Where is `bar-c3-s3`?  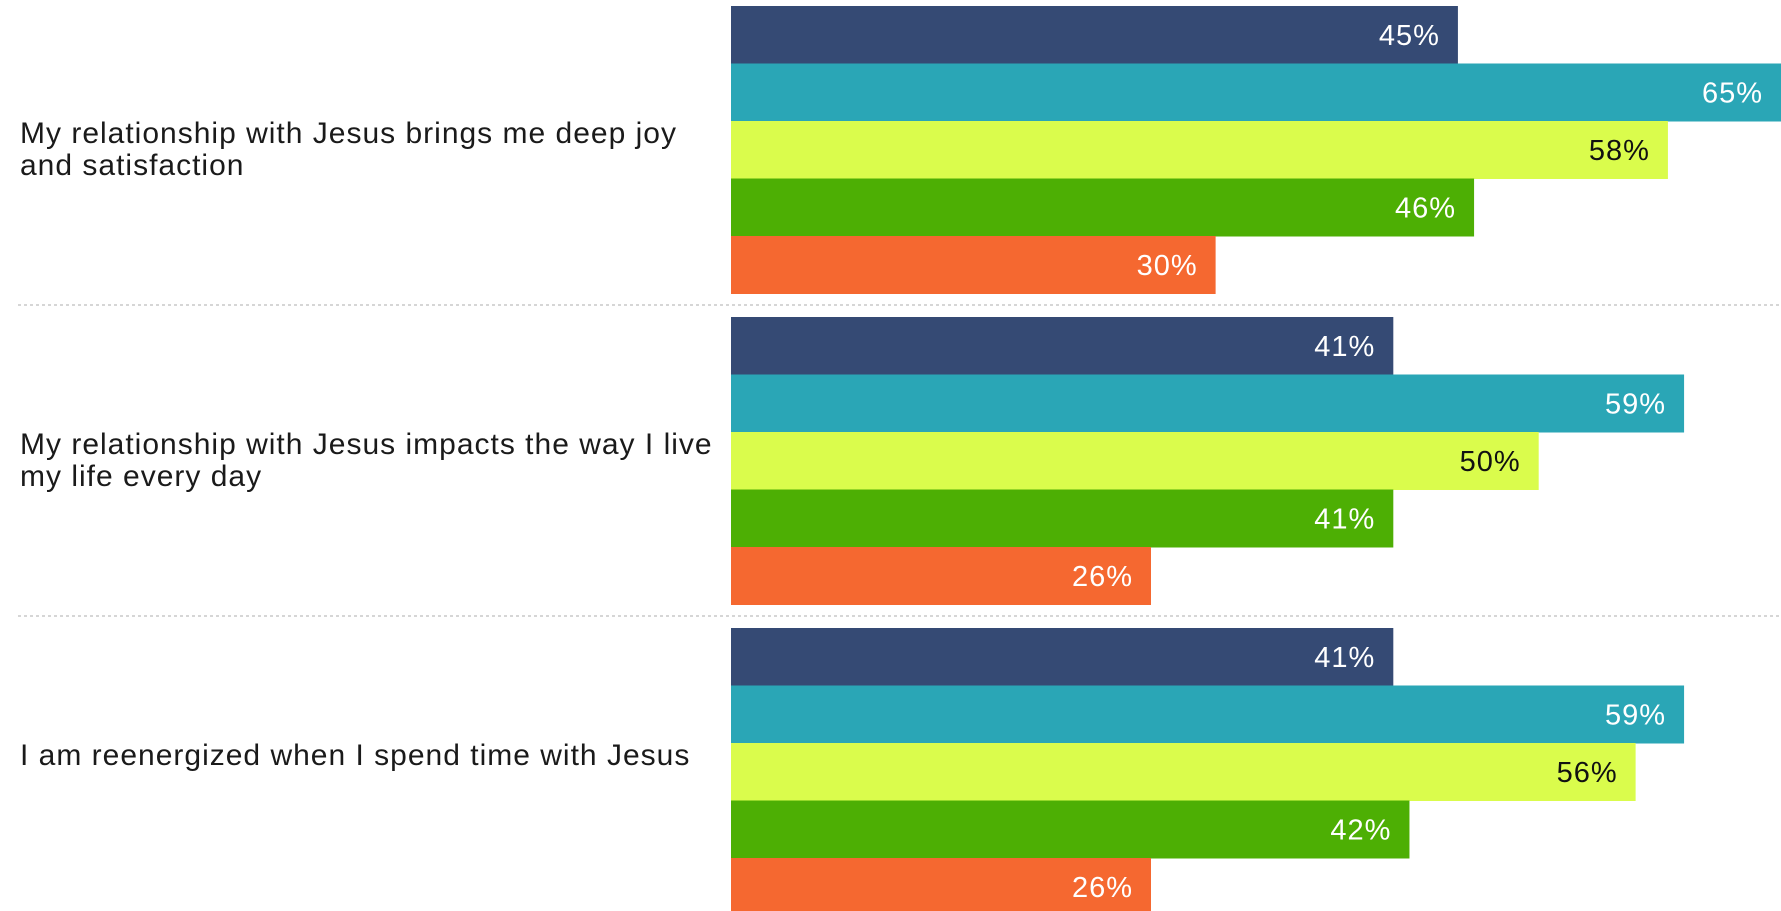 bar-c3-s3 is located at coordinates (1183, 772).